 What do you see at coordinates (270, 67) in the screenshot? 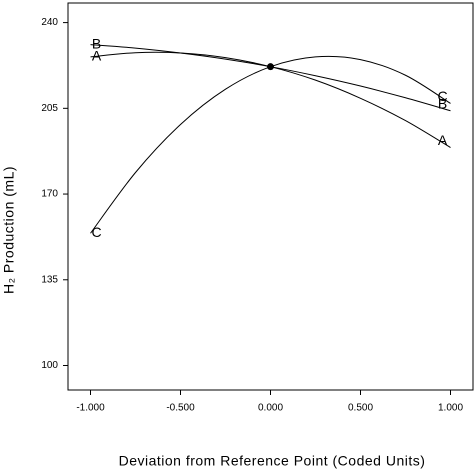
I see `reference-point` at bounding box center [270, 67].